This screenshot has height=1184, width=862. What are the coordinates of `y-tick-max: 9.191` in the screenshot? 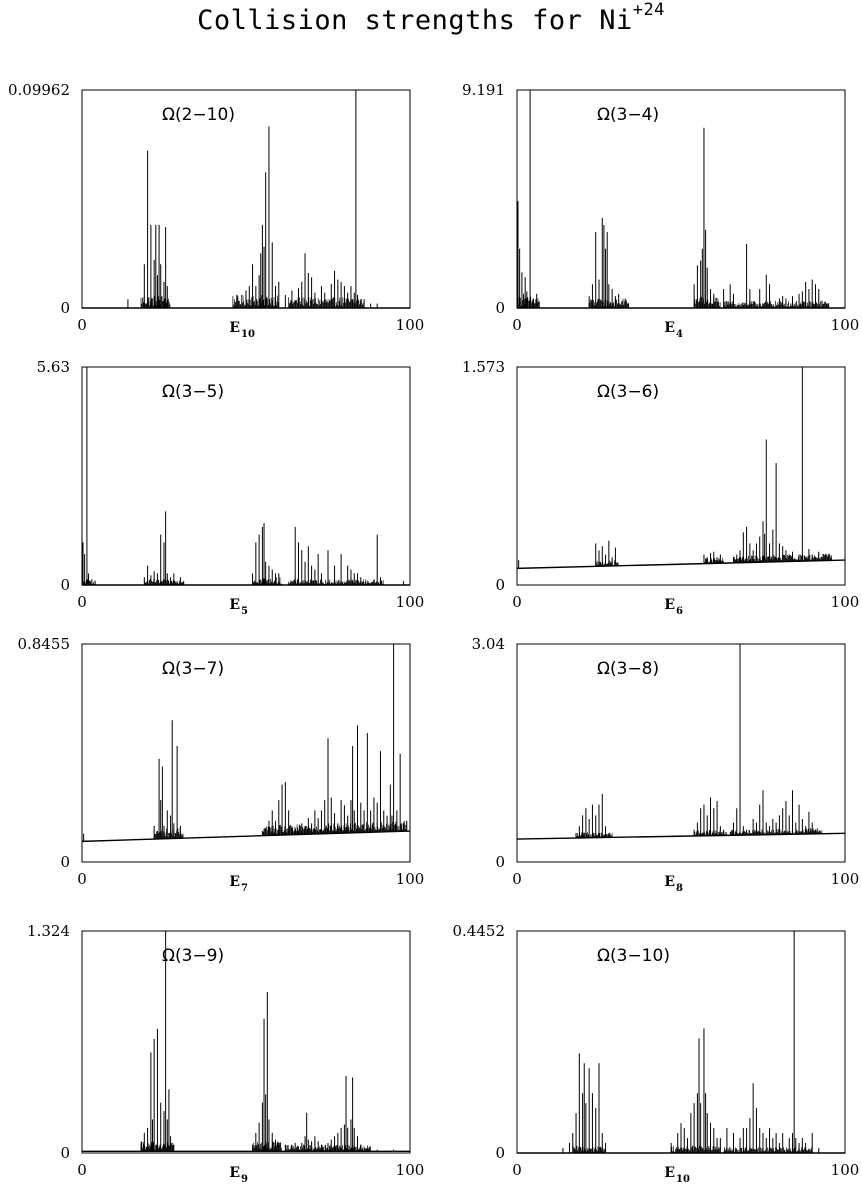 It's located at (483, 90).